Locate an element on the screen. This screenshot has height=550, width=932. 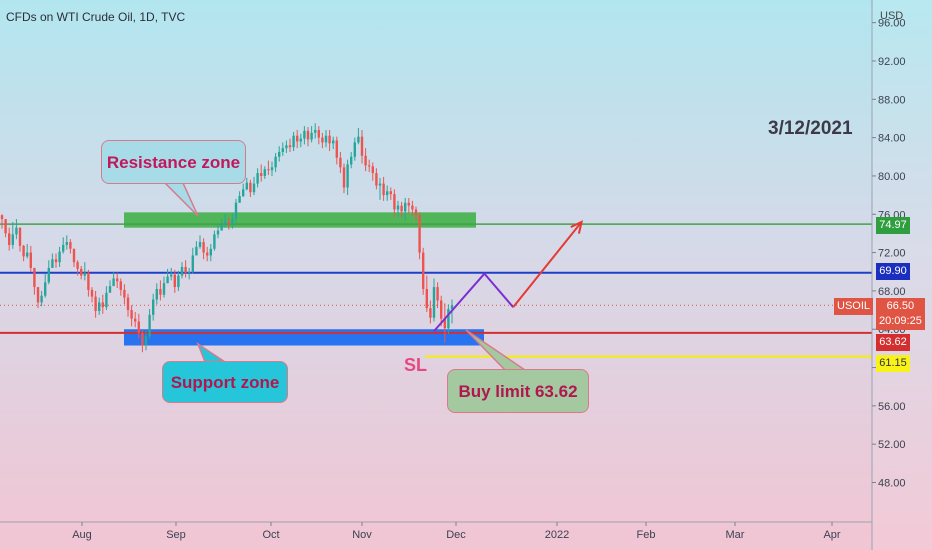
support-zone-box is located at coordinates (304, 337).